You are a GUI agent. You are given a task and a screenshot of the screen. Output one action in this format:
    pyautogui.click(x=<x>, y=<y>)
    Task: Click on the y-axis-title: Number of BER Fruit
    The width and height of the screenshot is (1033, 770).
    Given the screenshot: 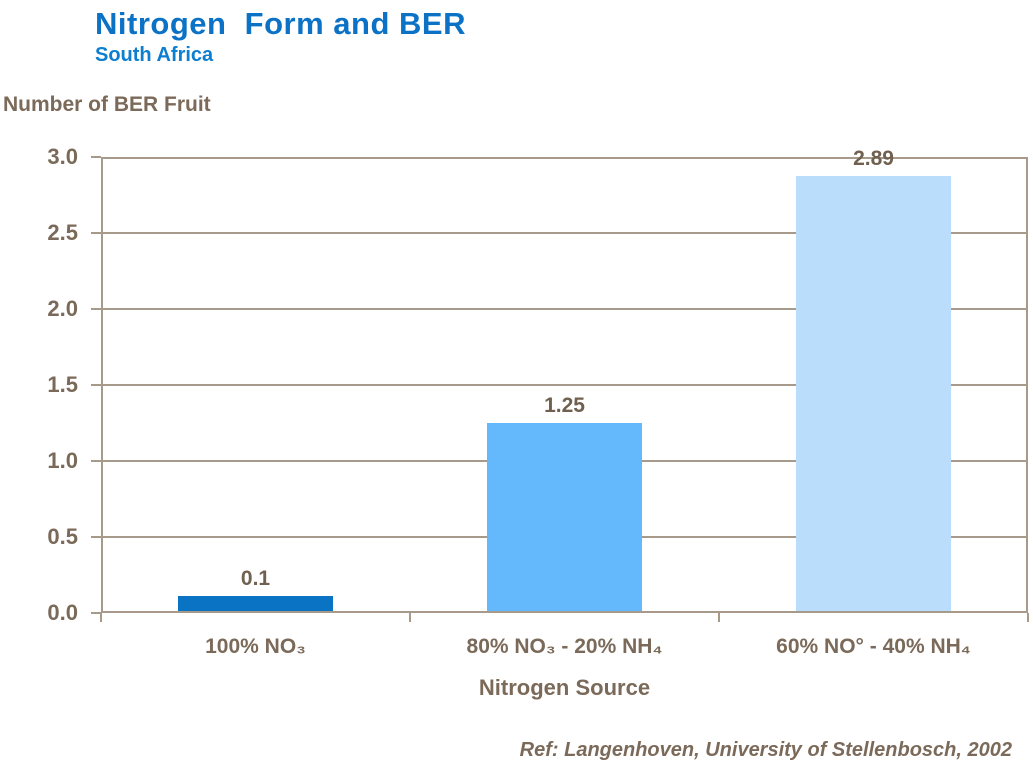 What is the action you would take?
    pyautogui.click(x=107, y=104)
    